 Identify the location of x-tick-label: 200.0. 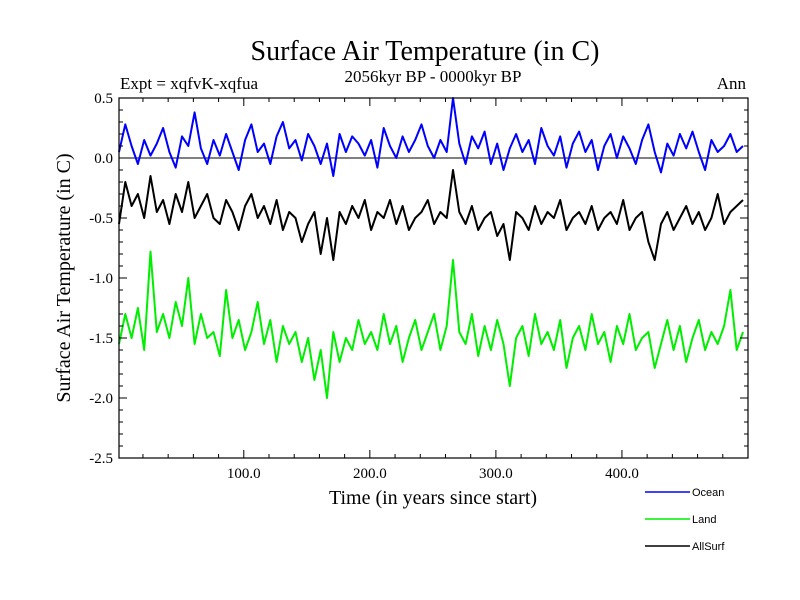
(370, 474).